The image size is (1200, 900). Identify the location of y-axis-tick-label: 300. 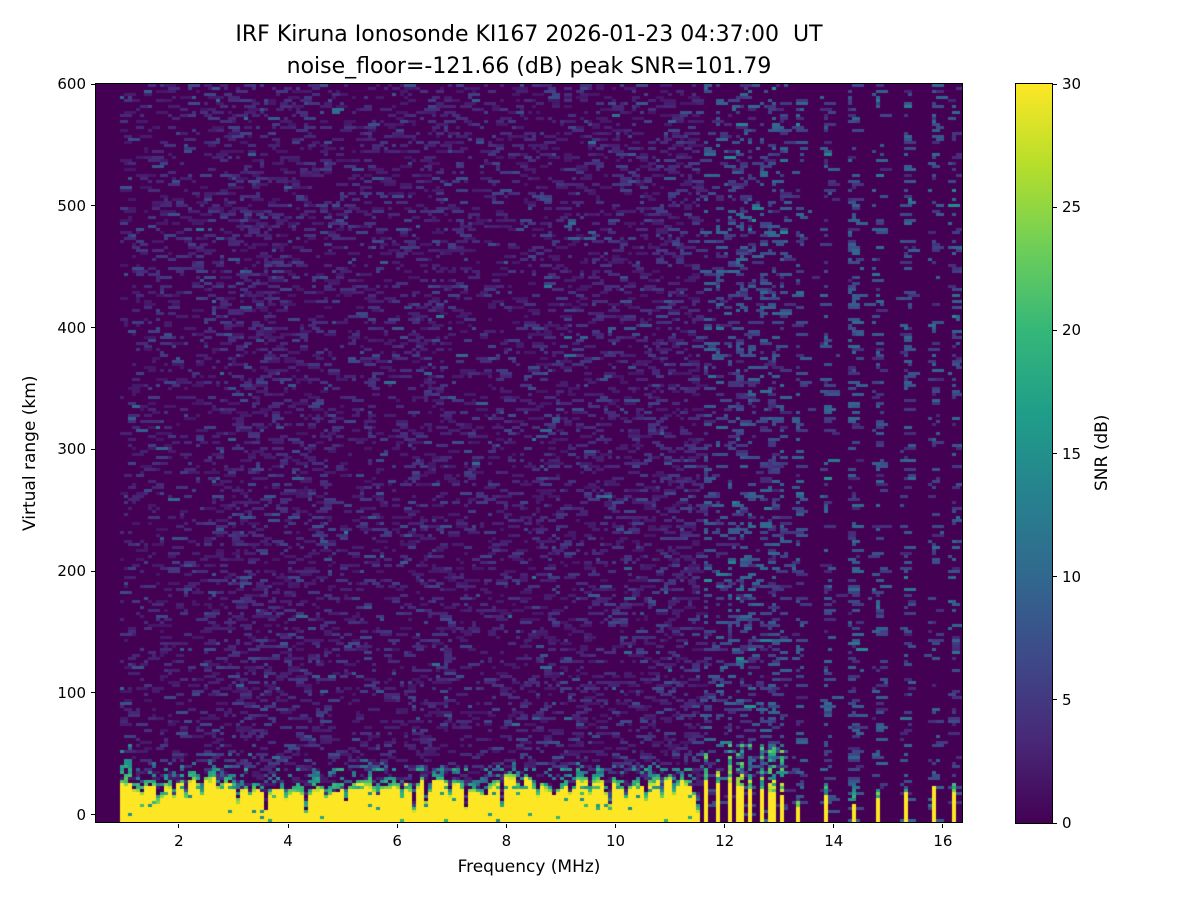
(71, 449).